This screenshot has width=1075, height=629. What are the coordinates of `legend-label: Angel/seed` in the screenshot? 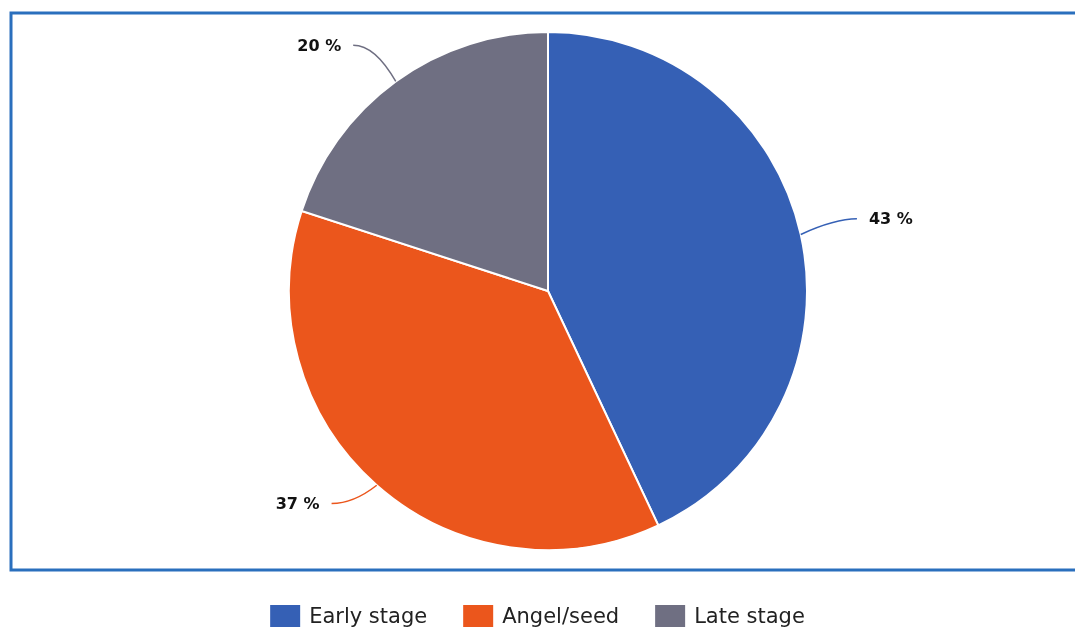 It's located at (561, 616).